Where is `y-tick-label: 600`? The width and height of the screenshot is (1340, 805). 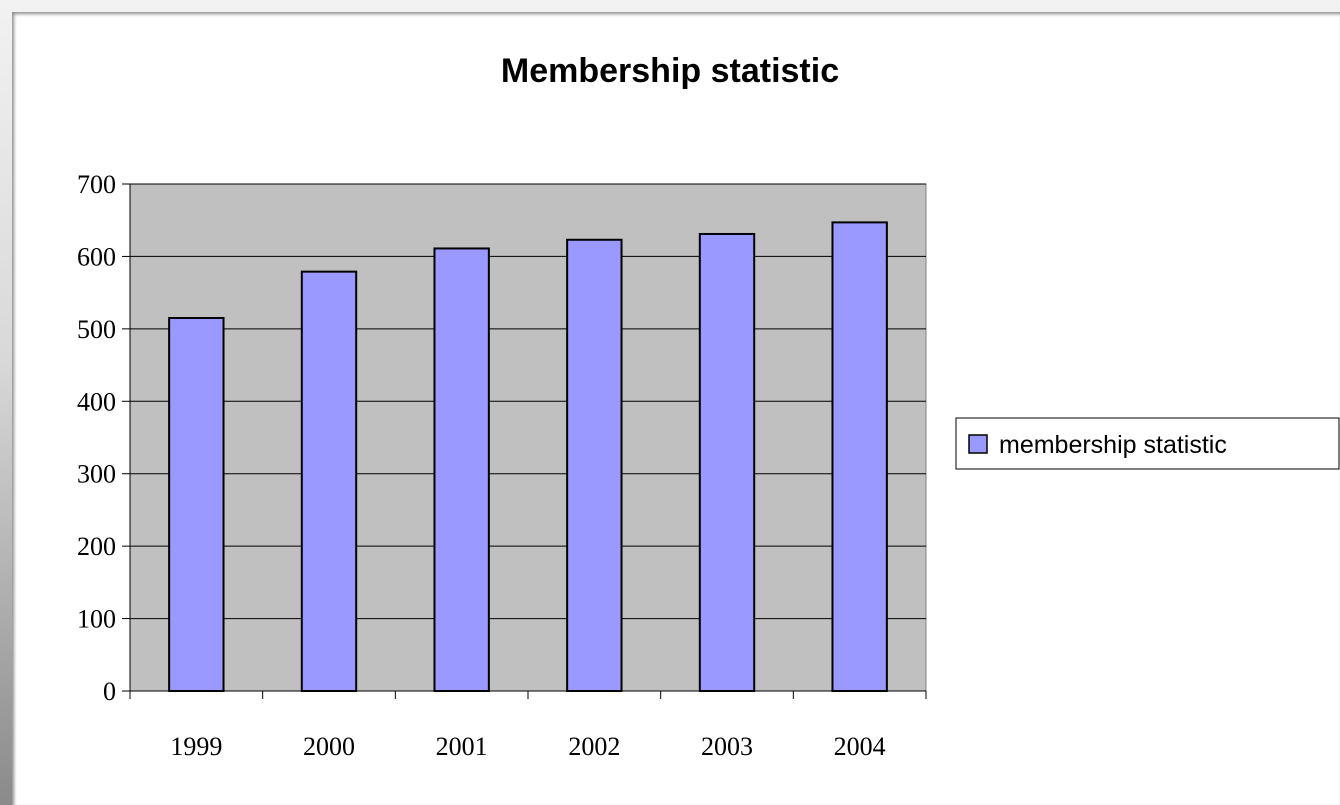 y-tick-label: 600 is located at coordinates (96, 256).